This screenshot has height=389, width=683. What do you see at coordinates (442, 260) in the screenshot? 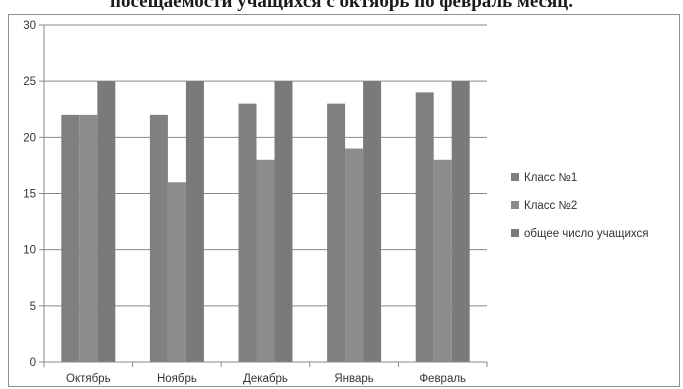
I see `bar-2-Февраль` at bounding box center [442, 260].